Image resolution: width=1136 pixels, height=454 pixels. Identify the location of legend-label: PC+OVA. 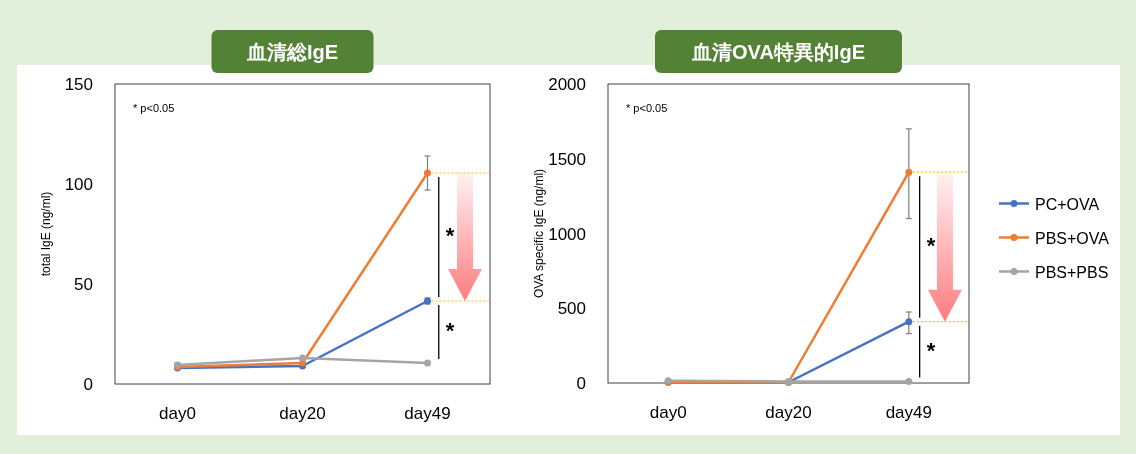
(1067, 204).